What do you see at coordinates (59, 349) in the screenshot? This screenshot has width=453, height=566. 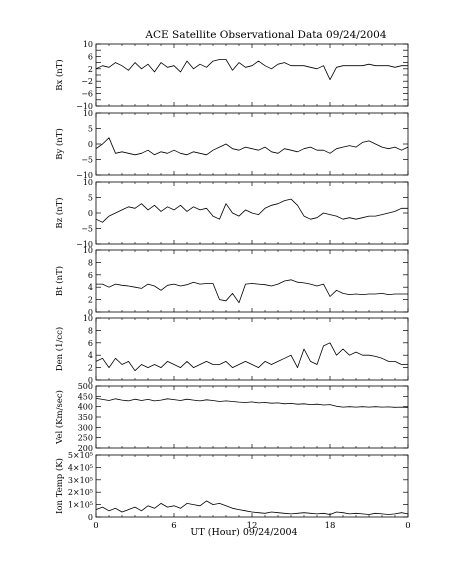 I see `y-axis-label: Den (1/cc)` at bounding box center [59, 349].